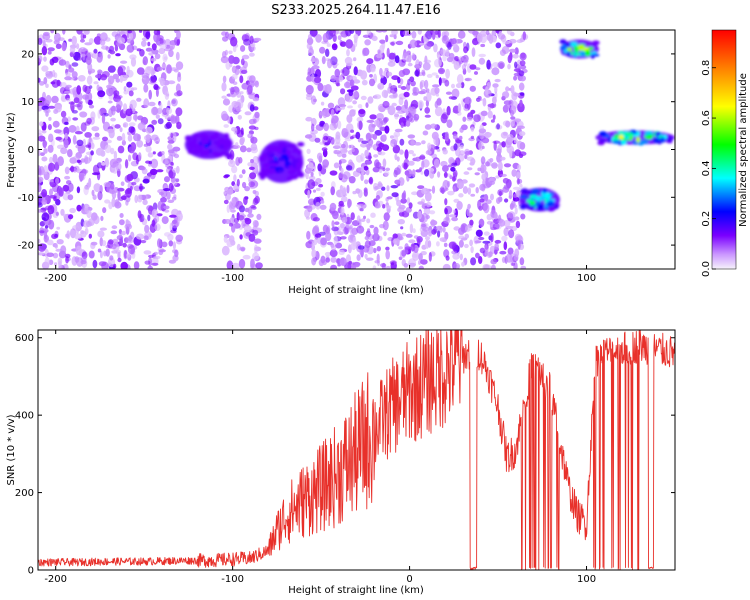 The height and width of the screenshot is (600, 750). I want to click on x-tick-label: 0, so click(409, 278).